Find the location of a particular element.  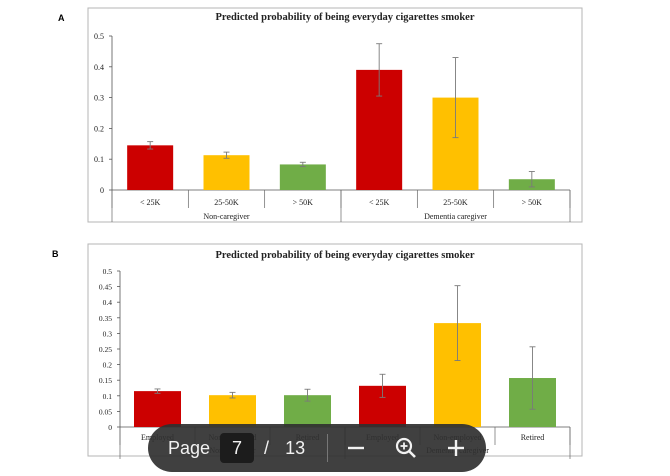

zoom-in-button is located at coordinates (456, 448).